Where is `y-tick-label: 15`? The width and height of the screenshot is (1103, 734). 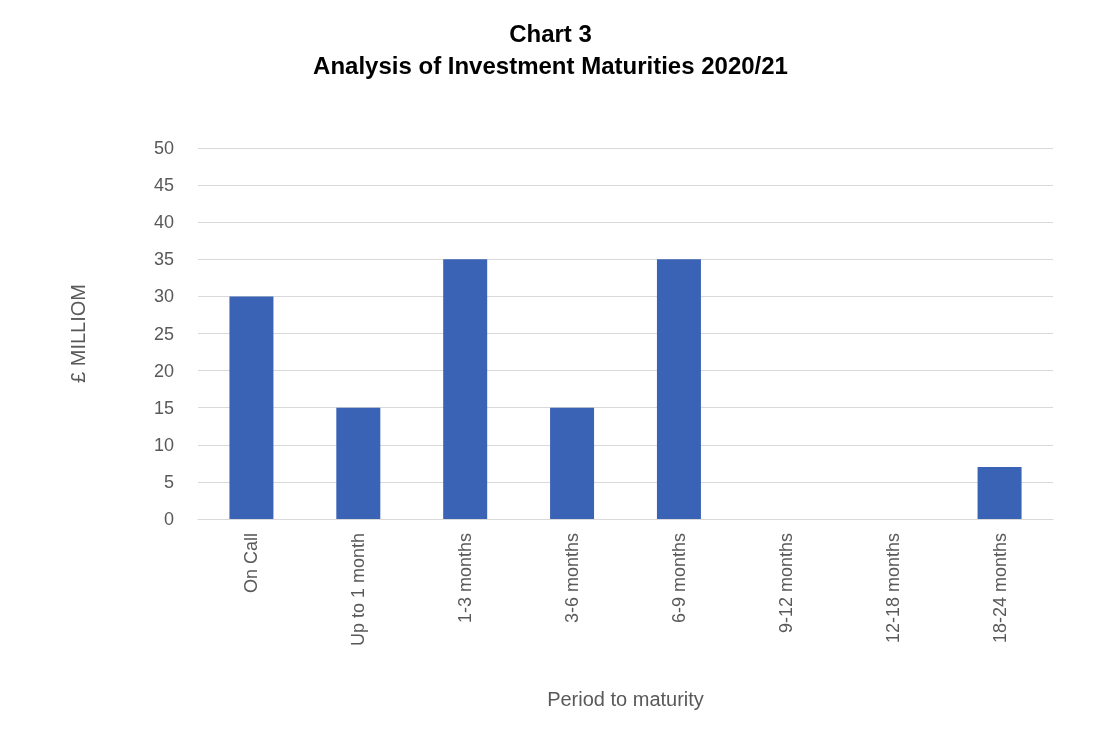
y-tick-label: 15 is located at coordinates (163, 407).